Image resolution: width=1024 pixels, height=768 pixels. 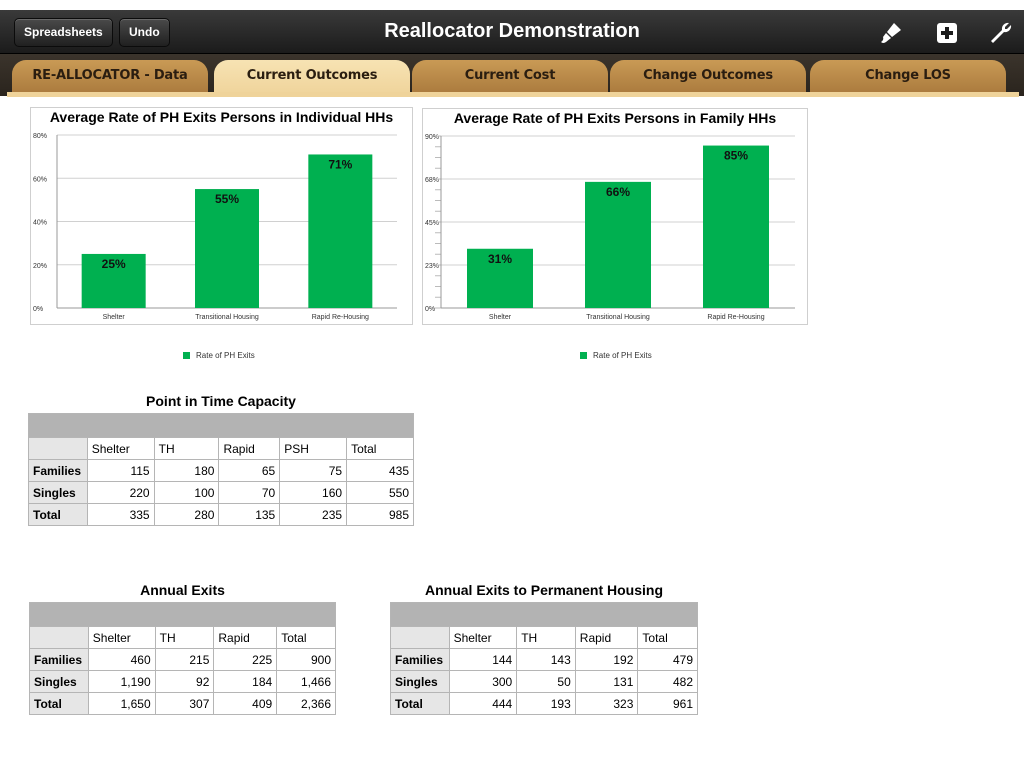 What do you see at coordinates (40, 223) in the screenshot?
I see `y-tick-label: 40%` at bounding box center [40, 223].